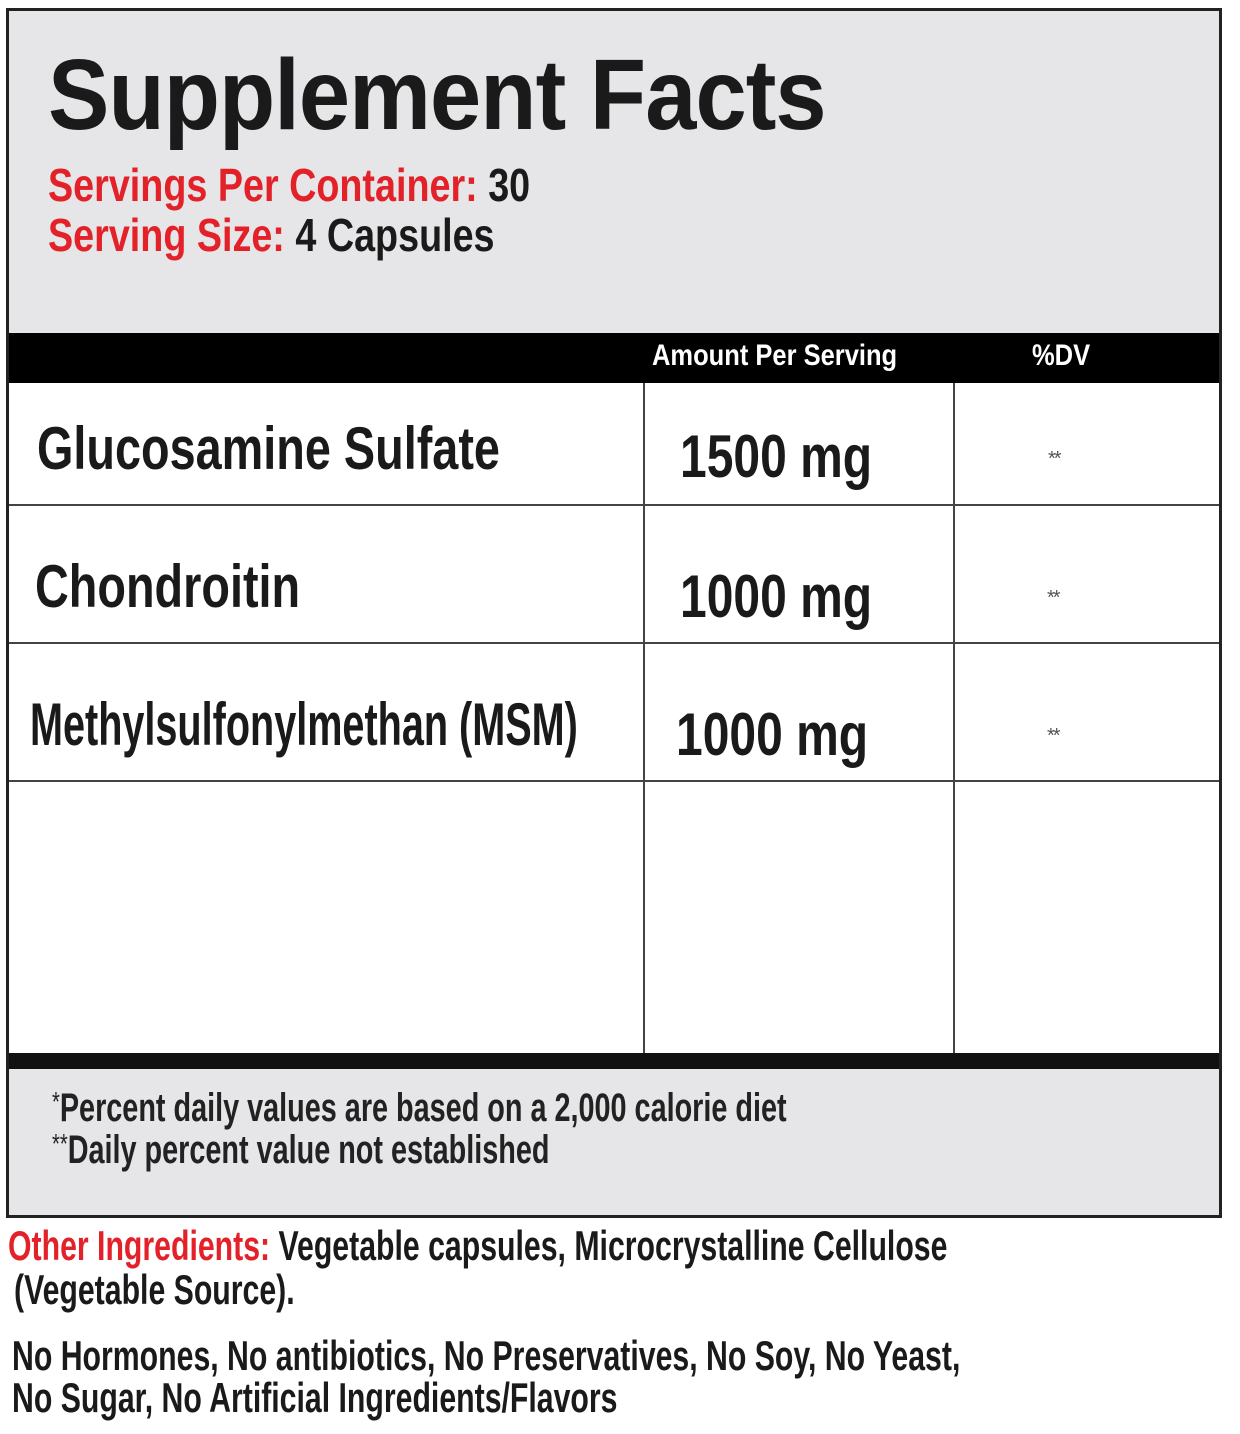 The width and height of the screenshot is (1240, 1434). What do you see at coordinates (56, 1101) in the screenshot?
I see `footnote-mark: *` at bounding box center [56, 1101].